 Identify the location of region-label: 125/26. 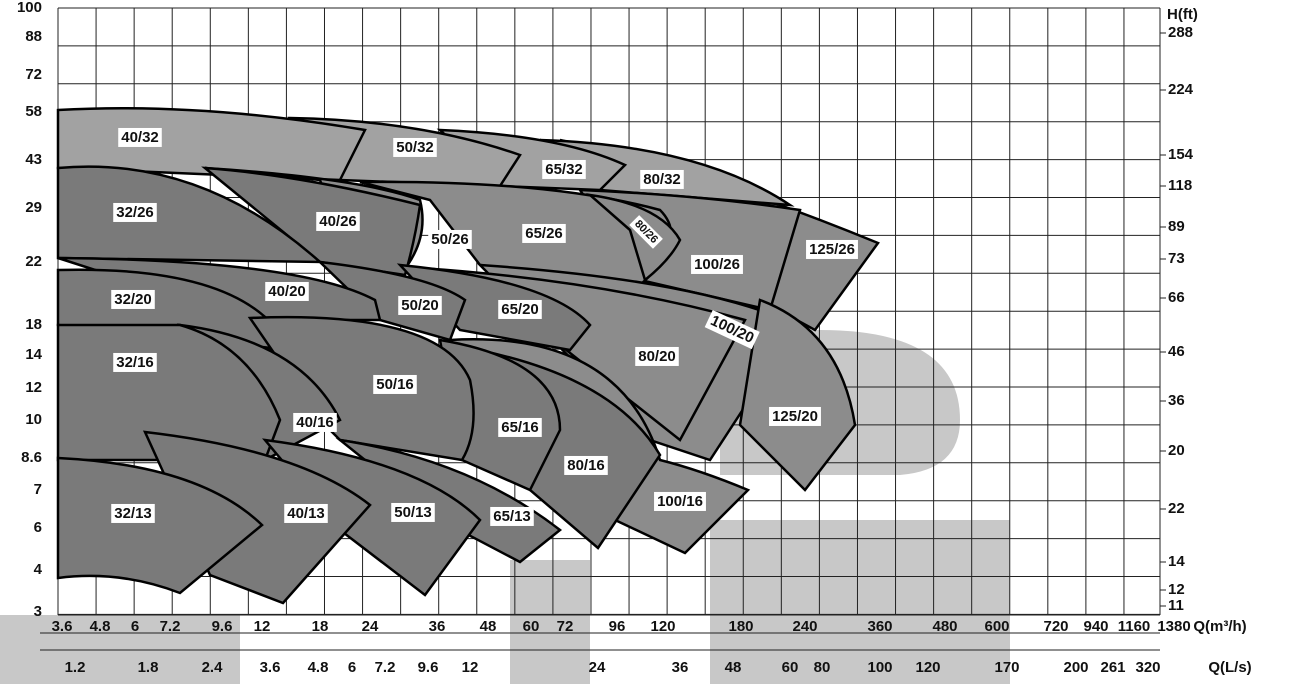
(832, 249).